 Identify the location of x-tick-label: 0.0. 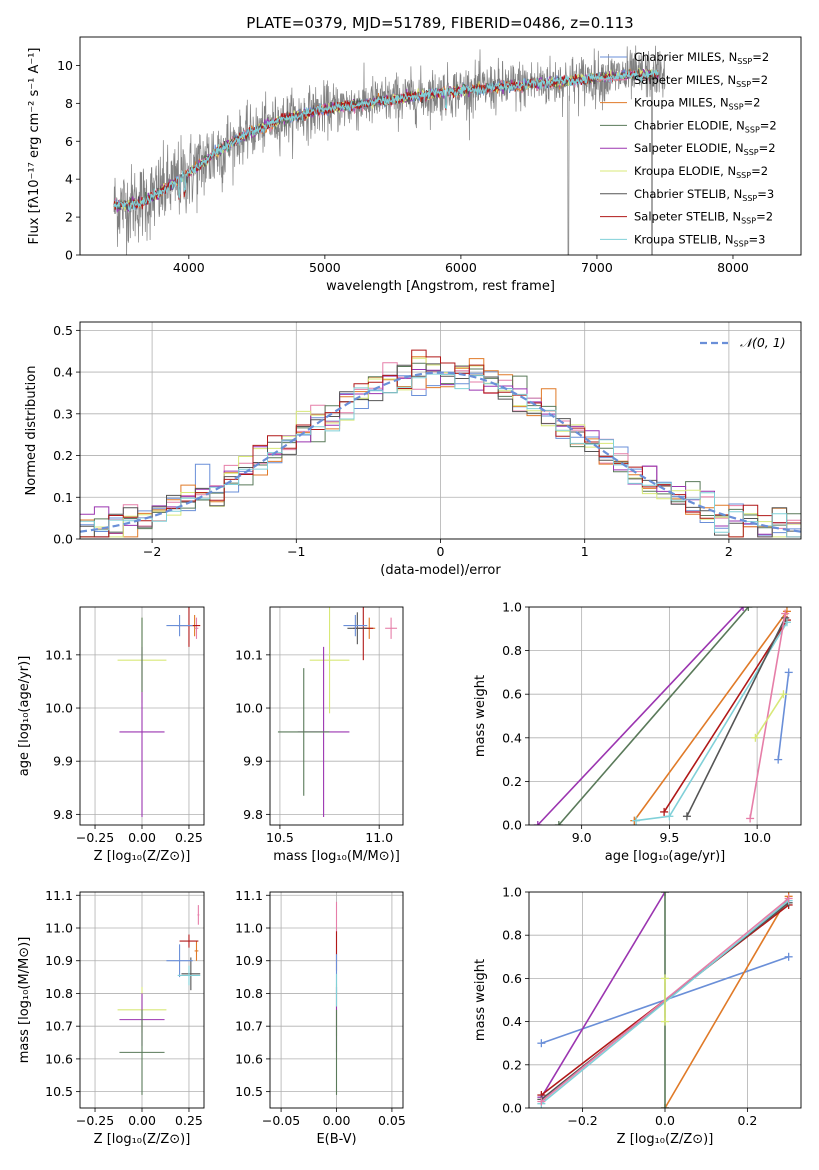
(665, 1120).